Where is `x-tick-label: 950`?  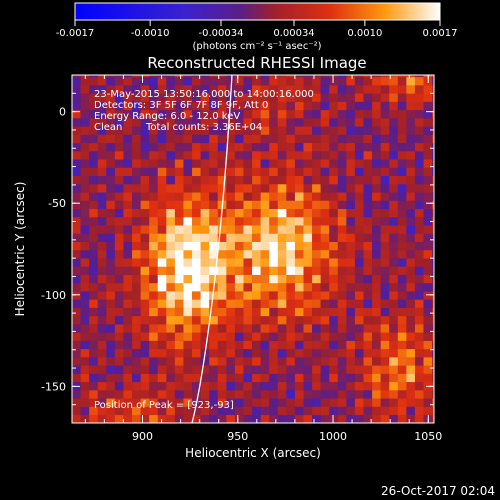 x-tick-label: 950 is located at coordinates (237, 436).